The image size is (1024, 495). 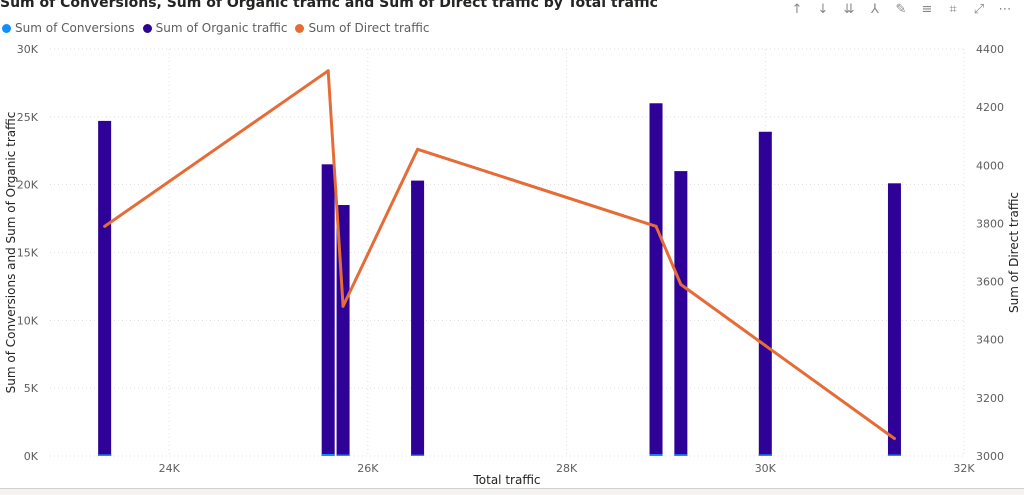 I want to click on y2-axis-title: Sum of Direct traffic, so click(x=1014, y=252).